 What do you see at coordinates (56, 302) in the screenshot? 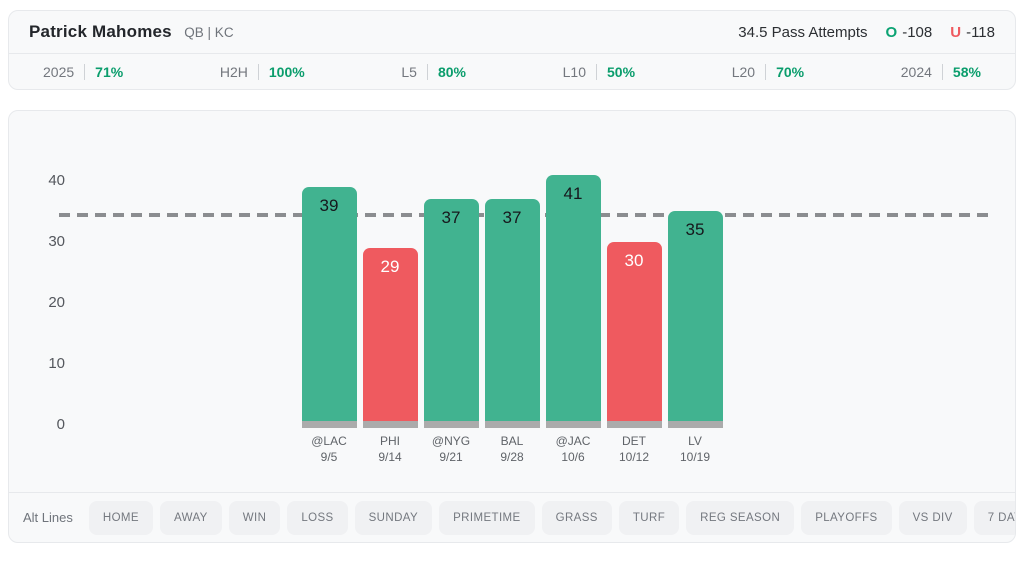
I see `y-tick-label: 20` at bounding box center [56, 302].